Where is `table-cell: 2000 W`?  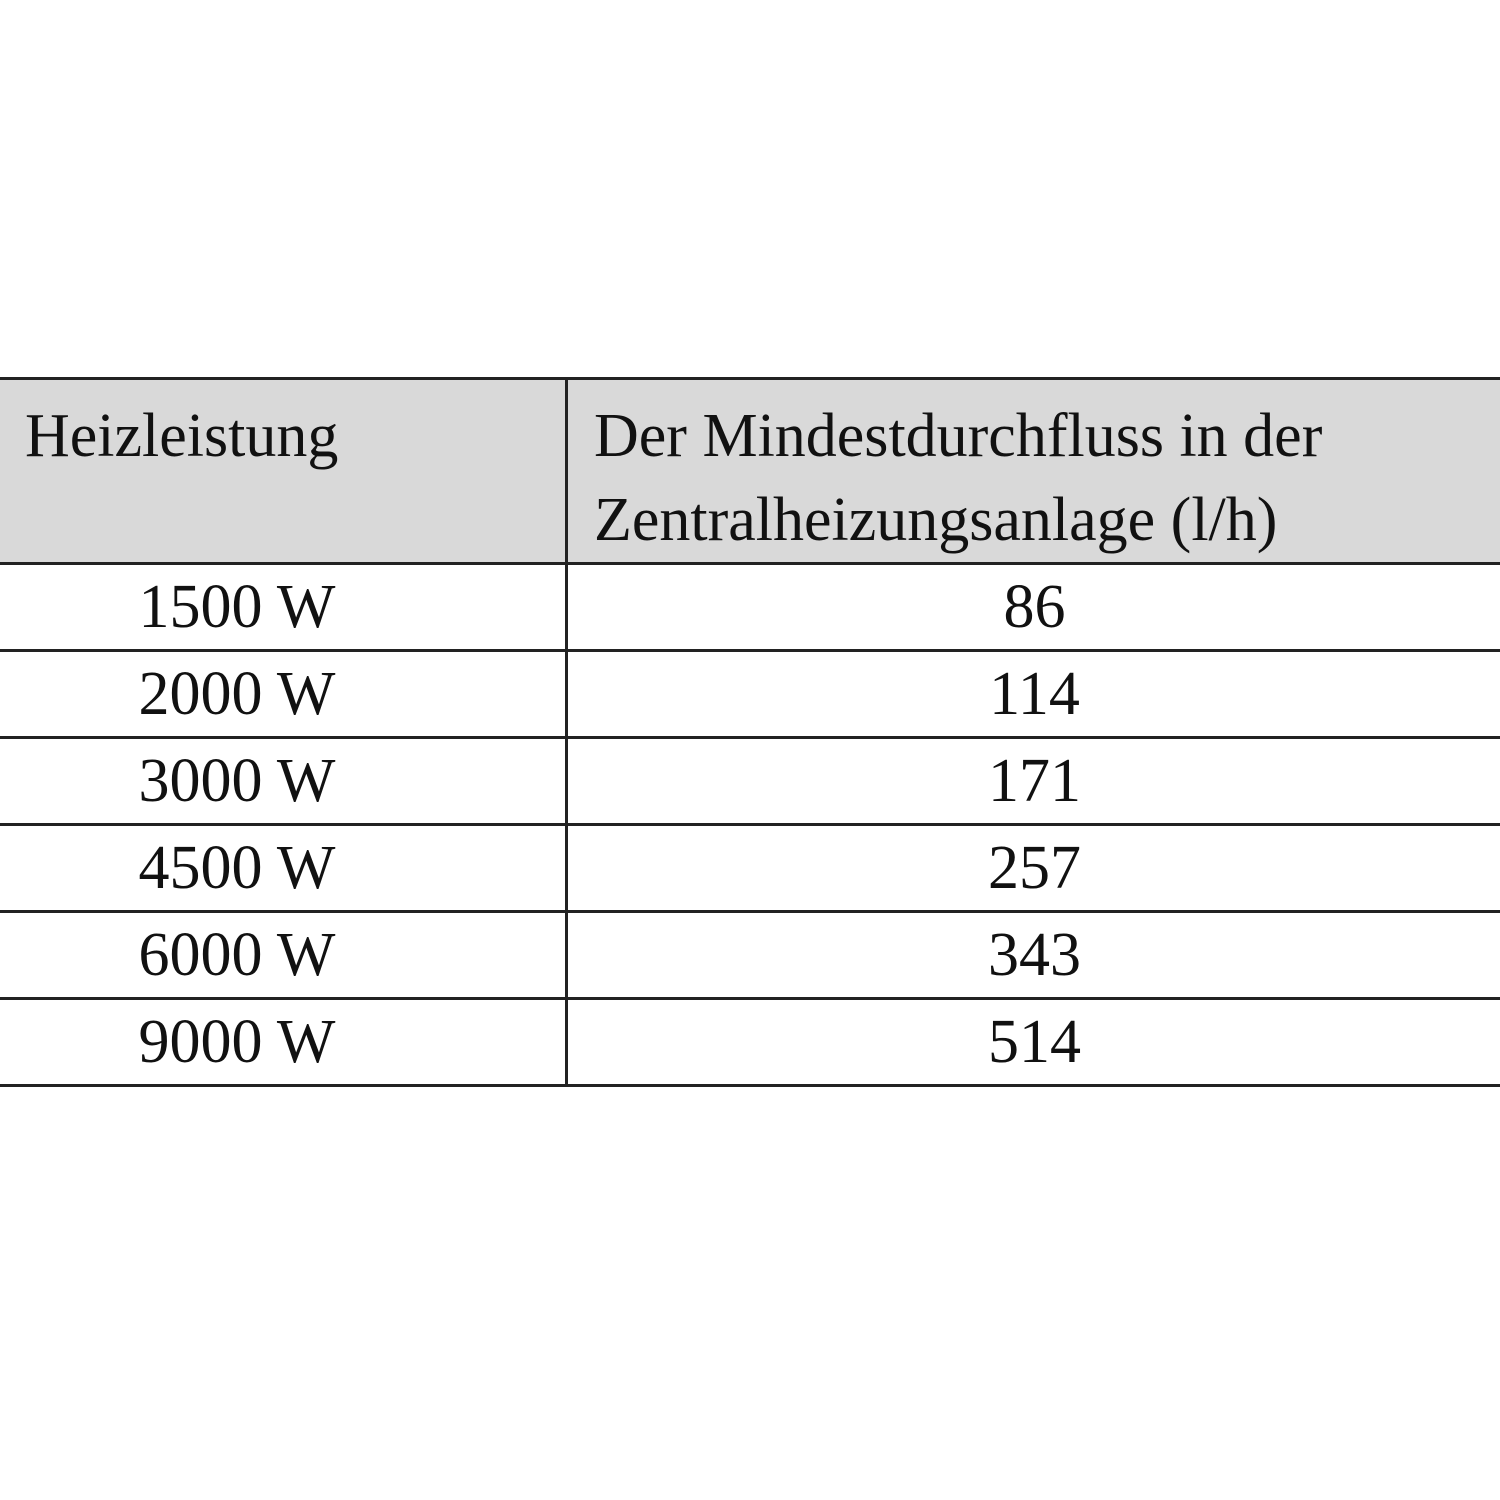 table-cell: 2000 W is located at coordinates (284, 694).